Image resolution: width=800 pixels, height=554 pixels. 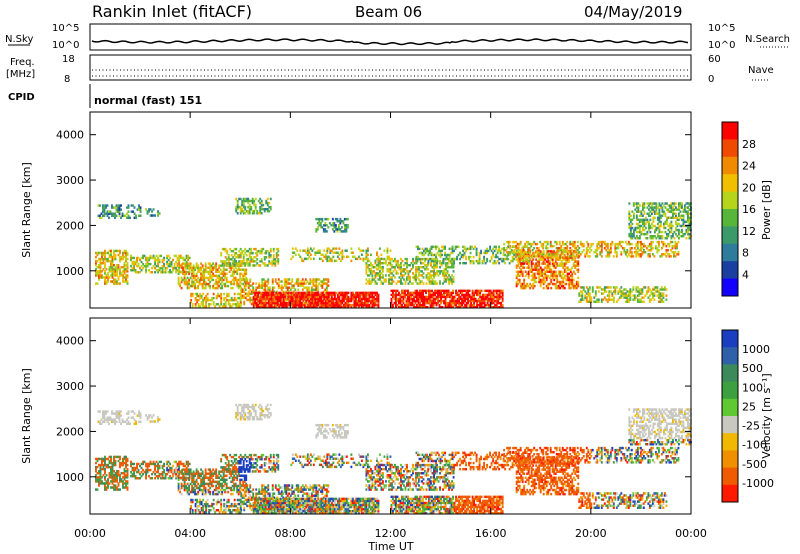 What do you see at coordinates (68, 59) in the screenshot?
I see `freq-top-tick: 18` at bounding box center [68, 59].